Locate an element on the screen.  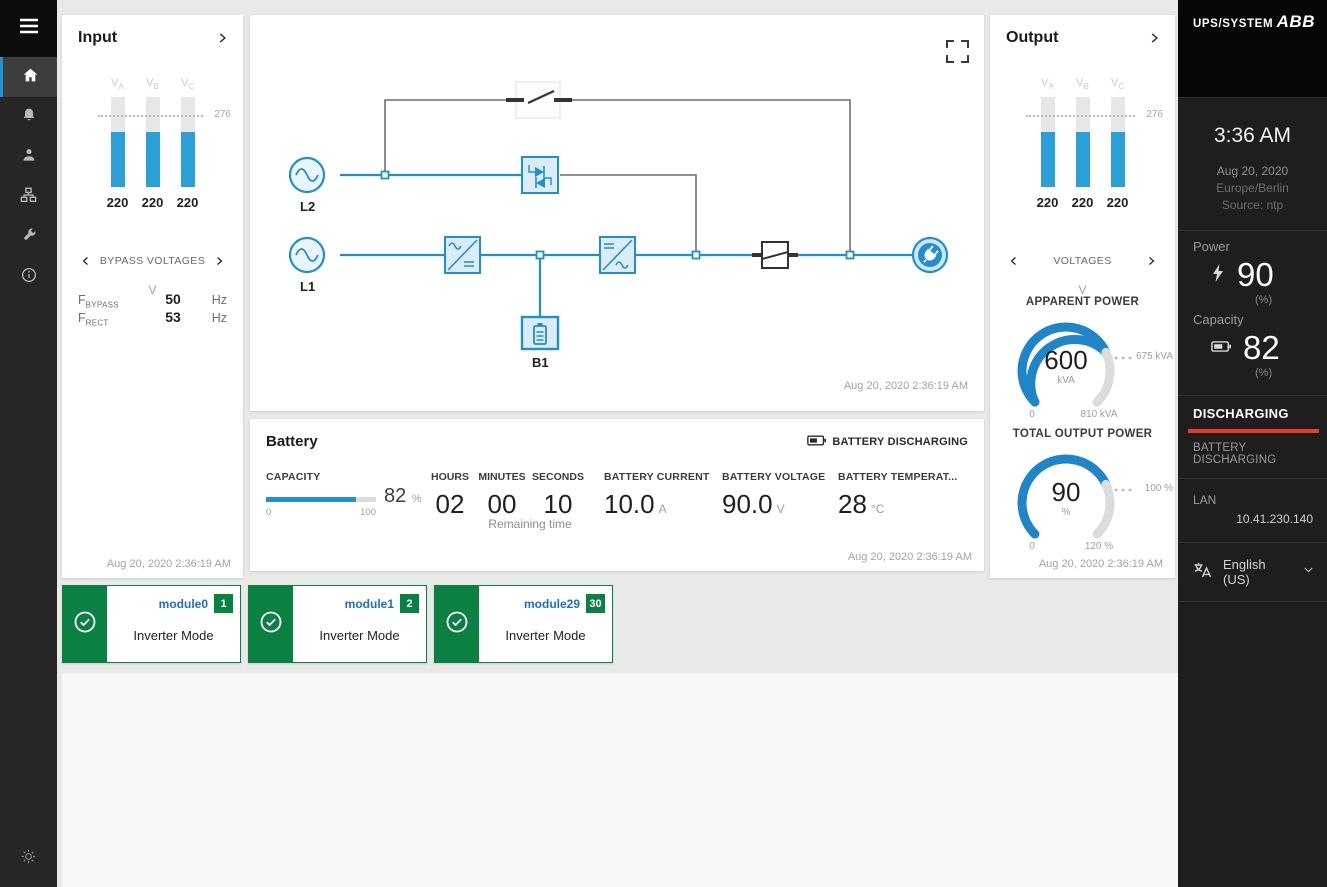
gauge-threshold-label: 100 % is located at coordinates (1158, 488).